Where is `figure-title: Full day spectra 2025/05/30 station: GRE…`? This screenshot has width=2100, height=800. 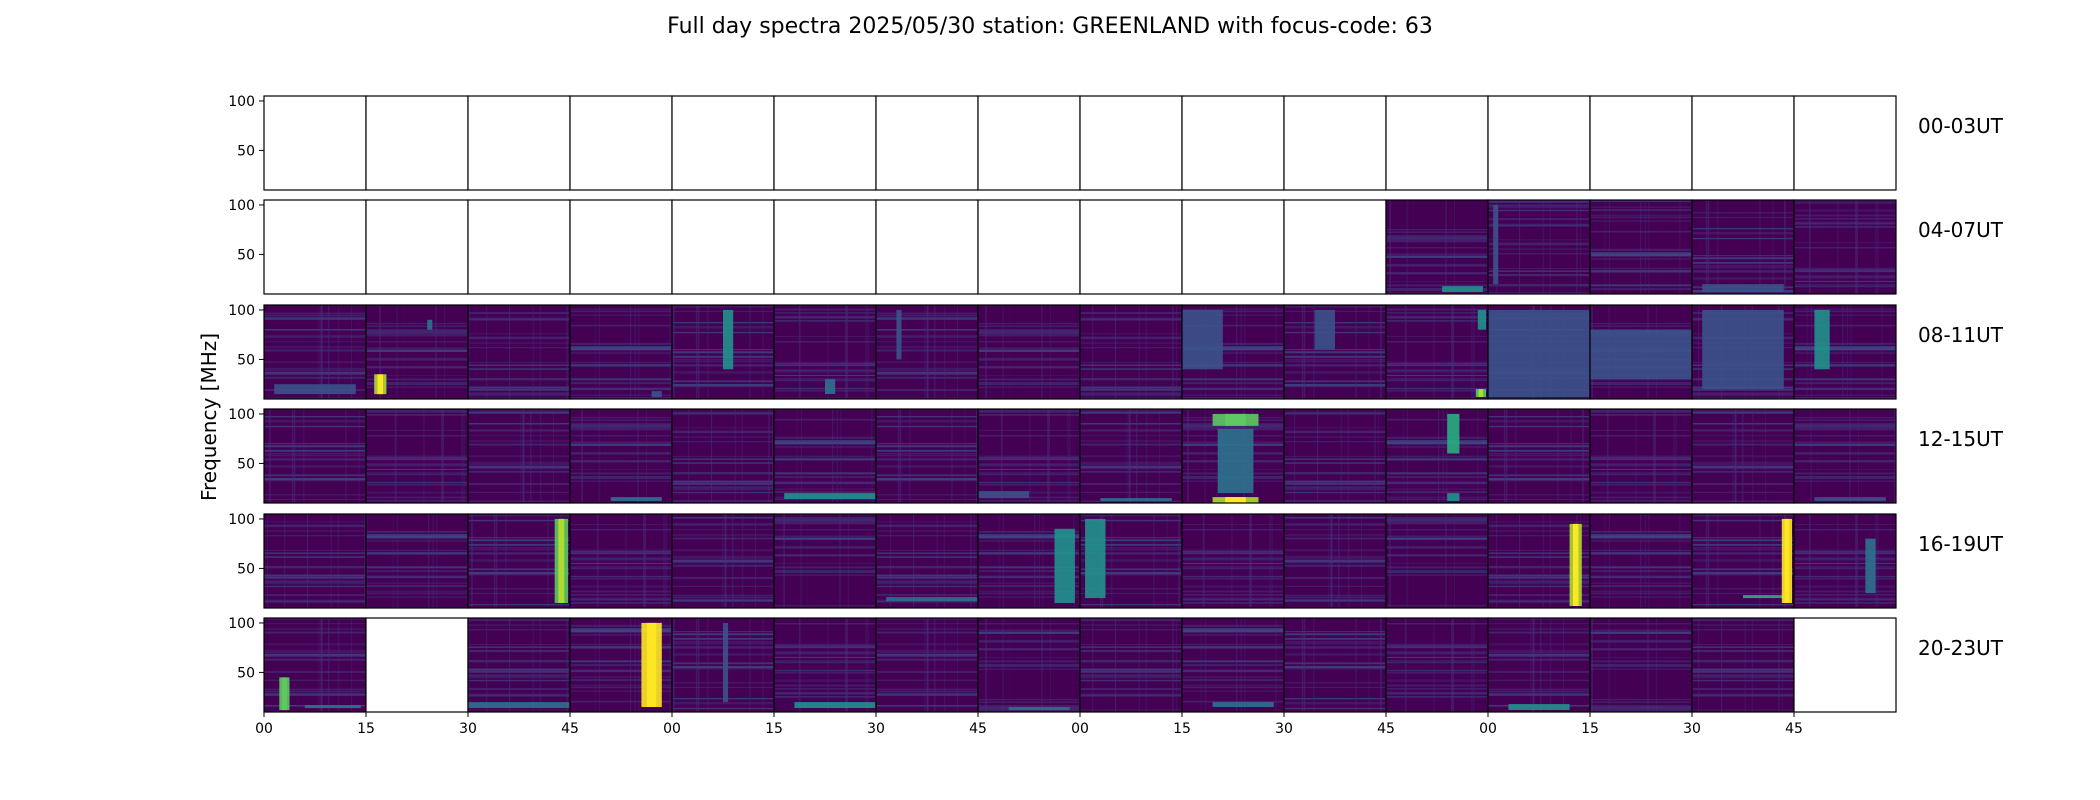
figure-title: Full day spectra 2025/05/30 station: GRE… is located at coordinates (1050, 26).